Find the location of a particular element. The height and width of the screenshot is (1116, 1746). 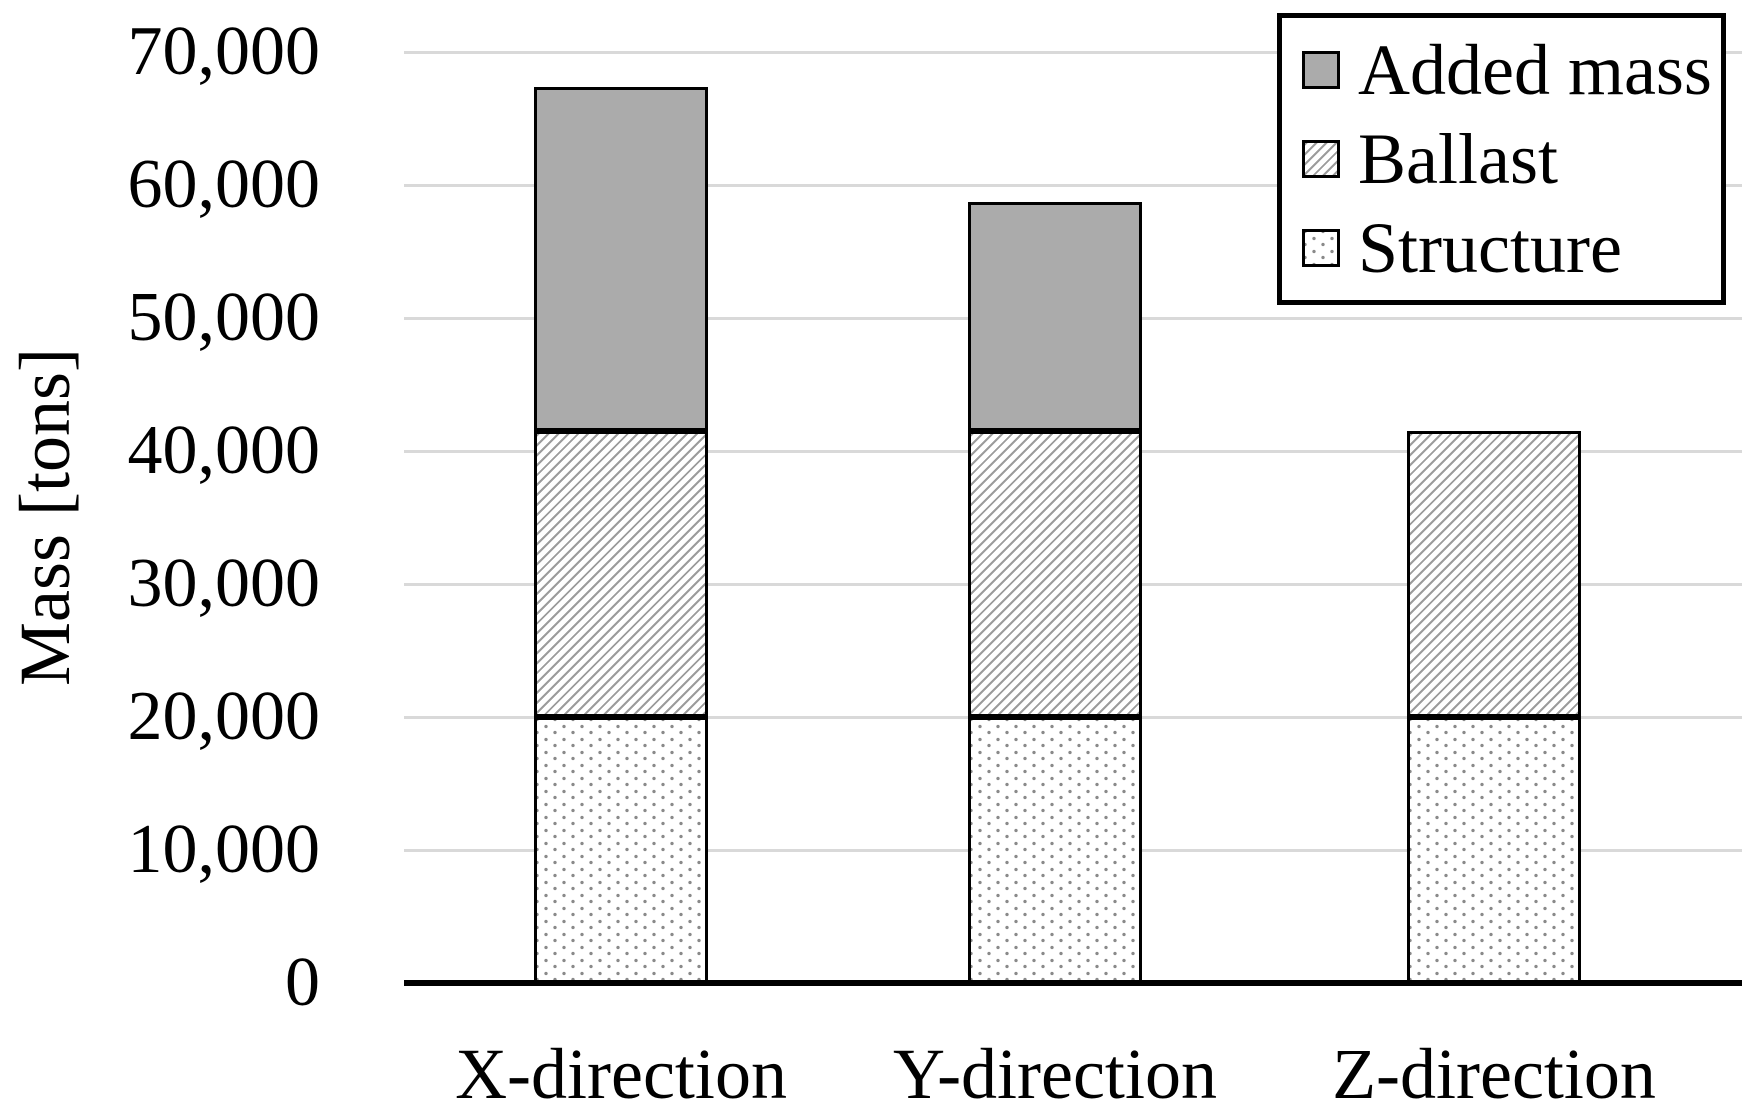

y-axis-title: Mass [tons] is located at coordinates (45, 517).